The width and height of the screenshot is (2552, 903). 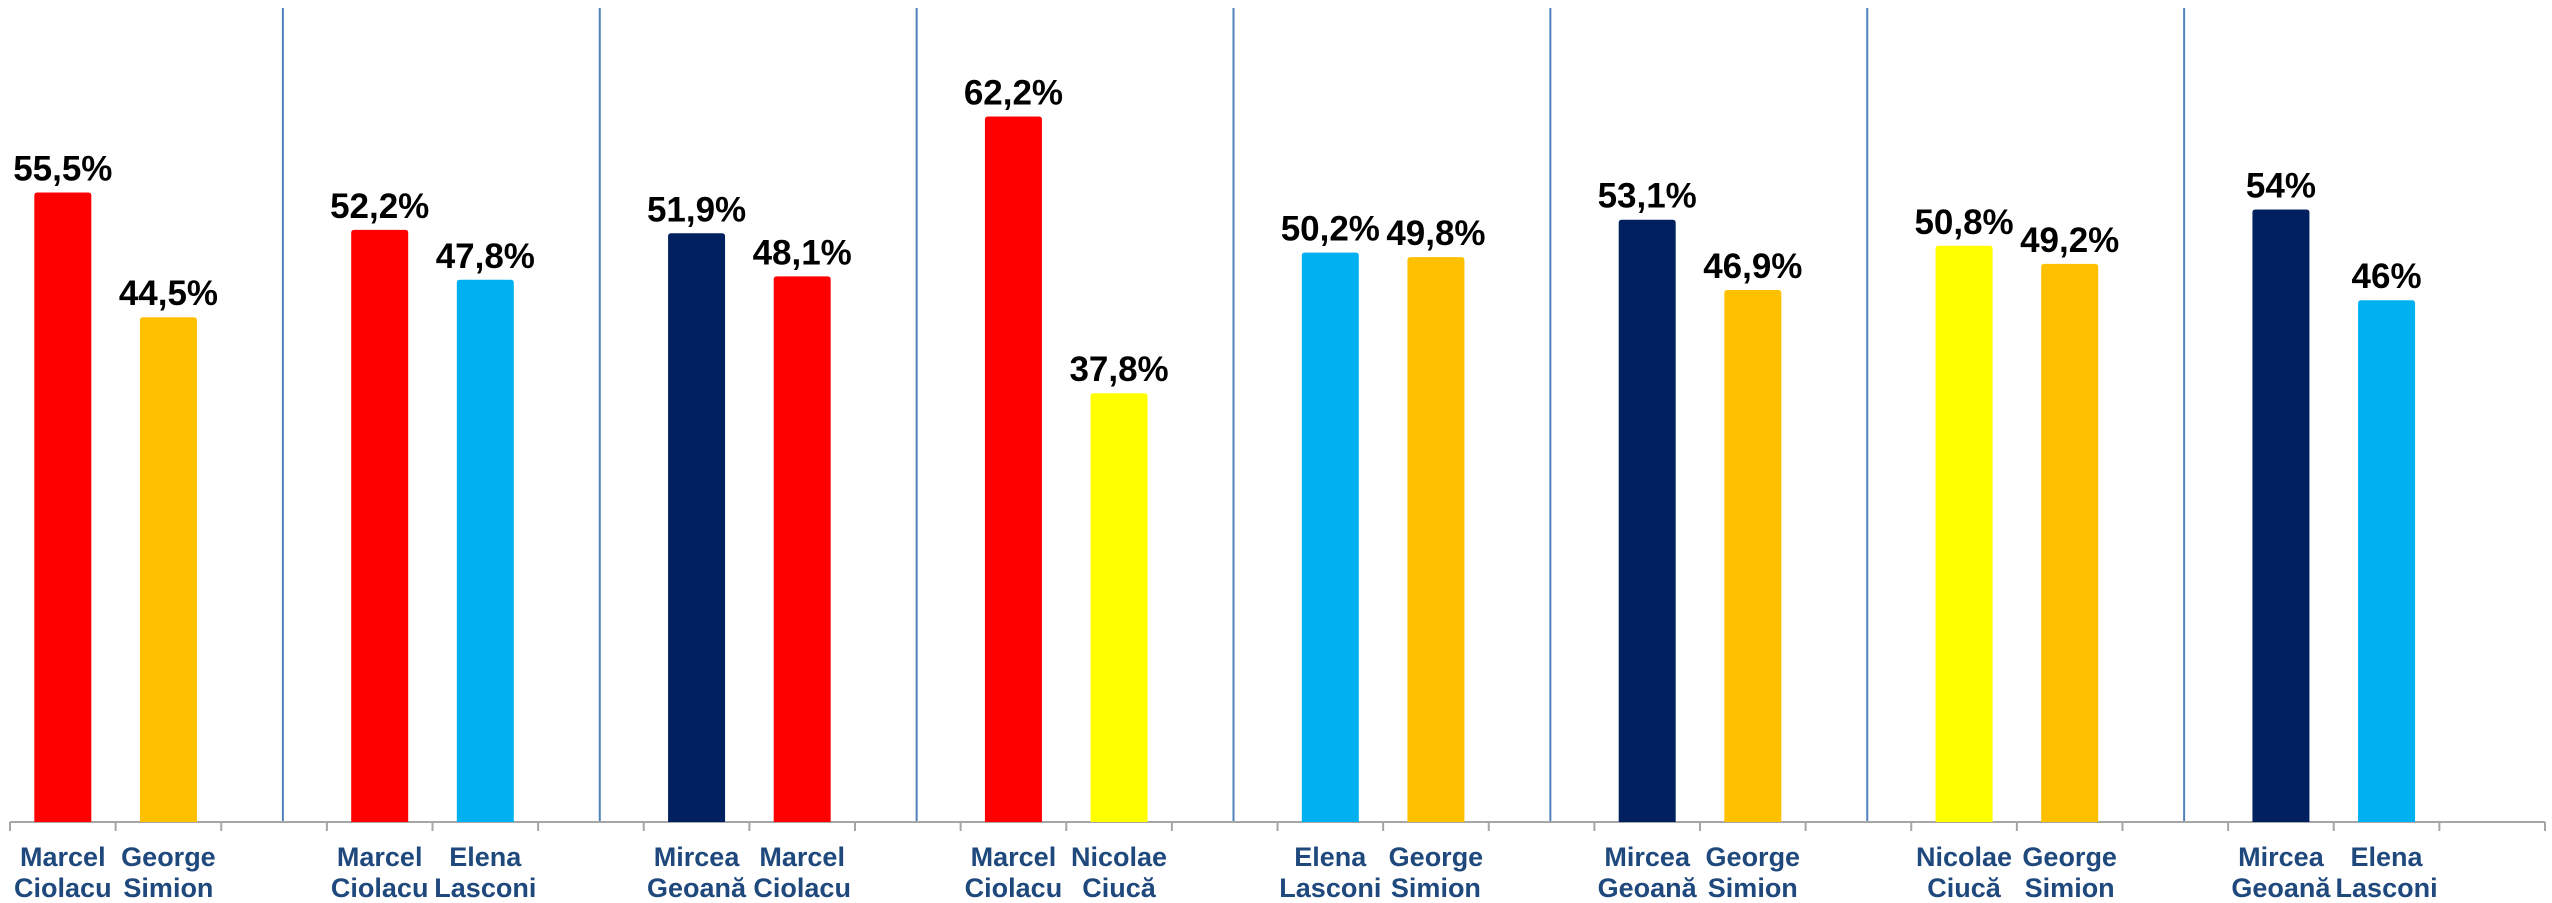 I want to click on data-label: 48,1%, so click(x=802, y=252).